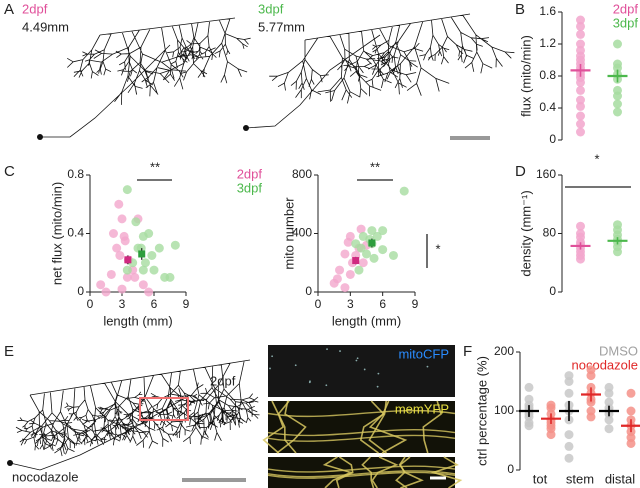 This screenshot has width=640, height=488. What do you see at coordinates (45, 476) in the screenshot?
I see `treatment-label: nocodazole` at bounding box center [45, 476].